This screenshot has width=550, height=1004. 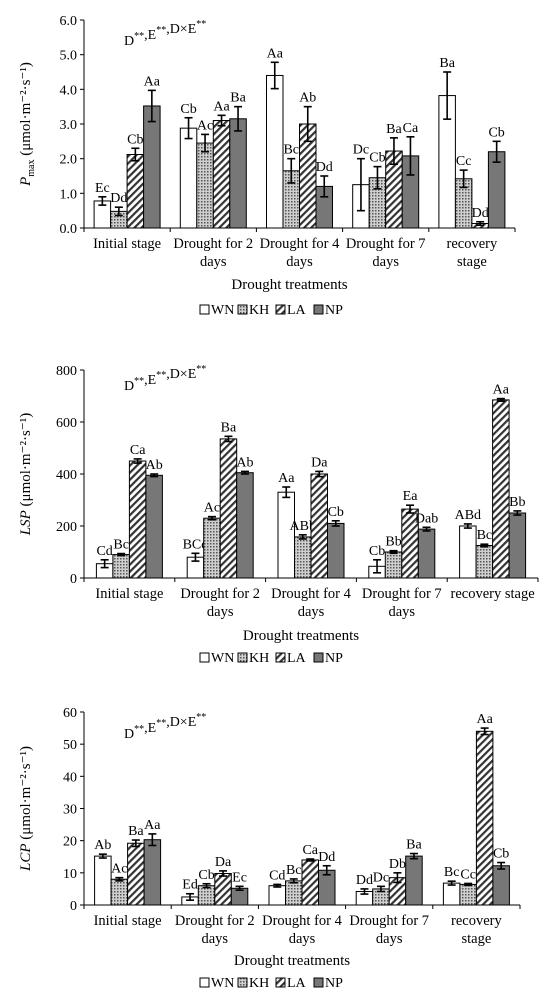 What do you see at coordinates (69, 160) in the screenshot?
I see `y-tick-label: 2.0` at bounding box center [69, 160].